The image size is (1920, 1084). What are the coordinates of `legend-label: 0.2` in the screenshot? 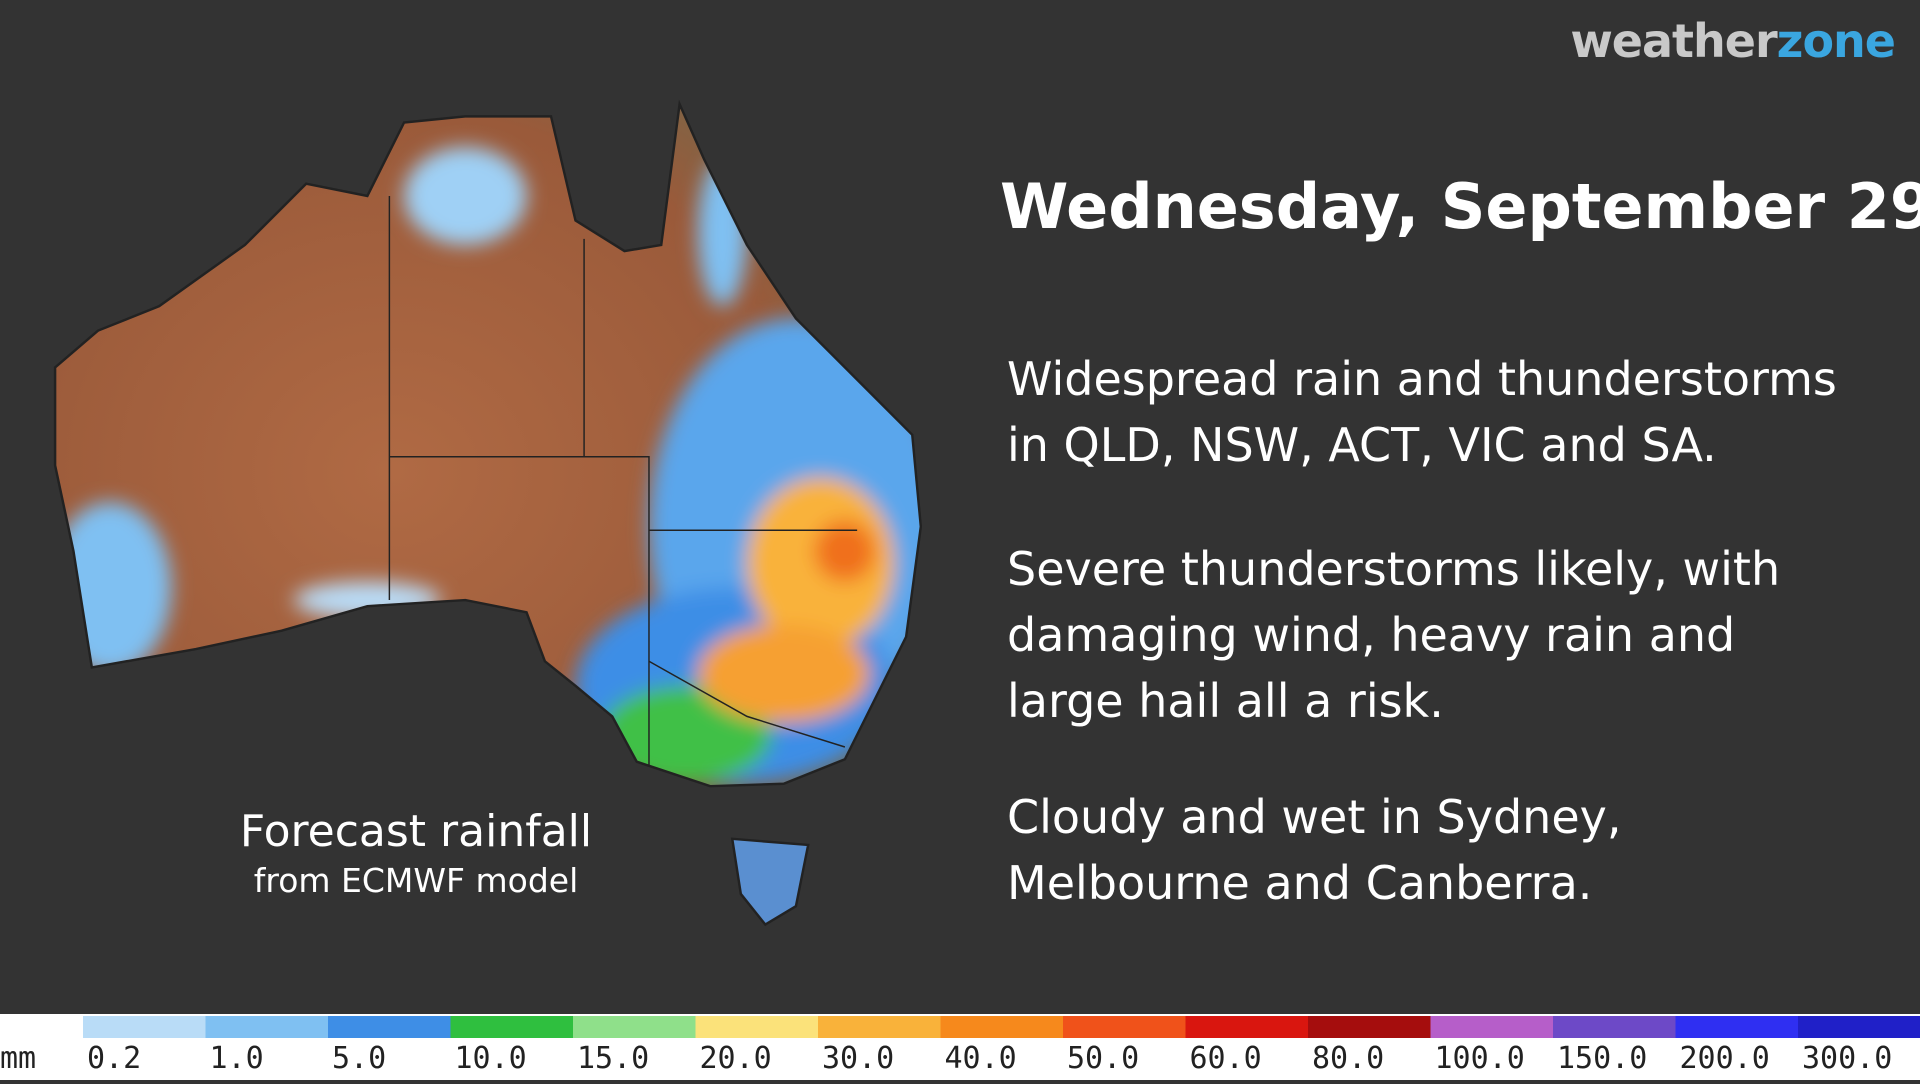 It's located at (114, 1058).